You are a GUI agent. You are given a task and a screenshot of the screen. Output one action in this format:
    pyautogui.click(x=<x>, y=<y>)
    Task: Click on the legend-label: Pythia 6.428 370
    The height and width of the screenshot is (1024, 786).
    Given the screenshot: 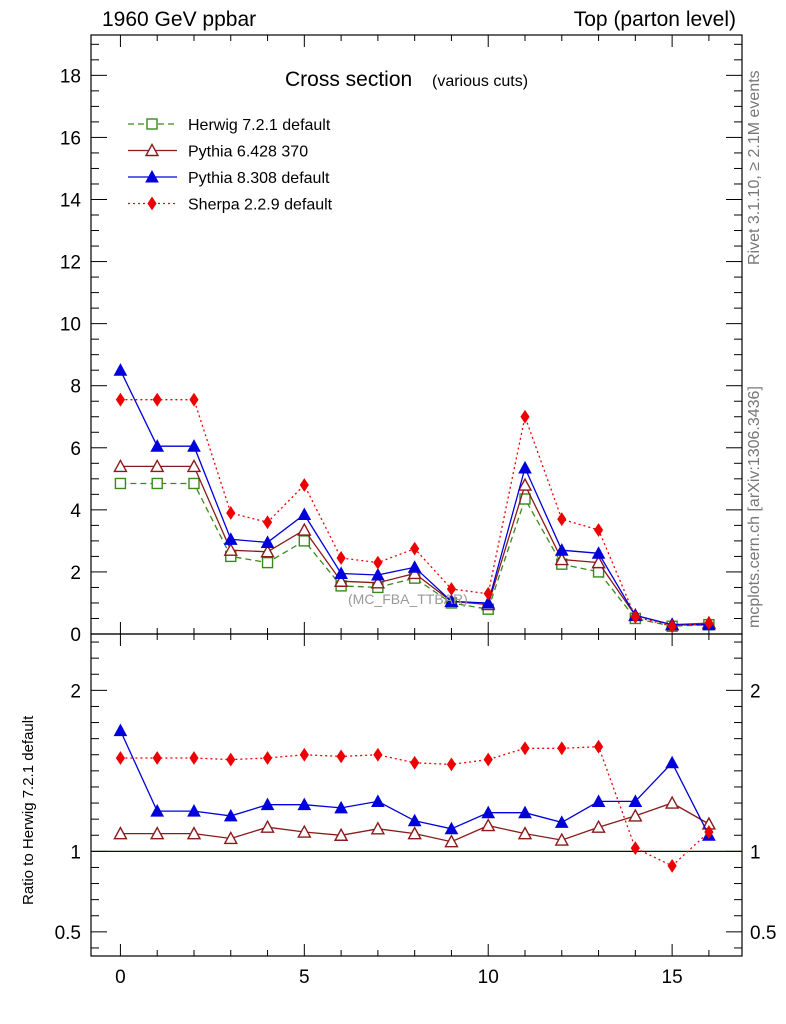 What is the action you would take?
    pyautogui.click(x=248, y=152)
    